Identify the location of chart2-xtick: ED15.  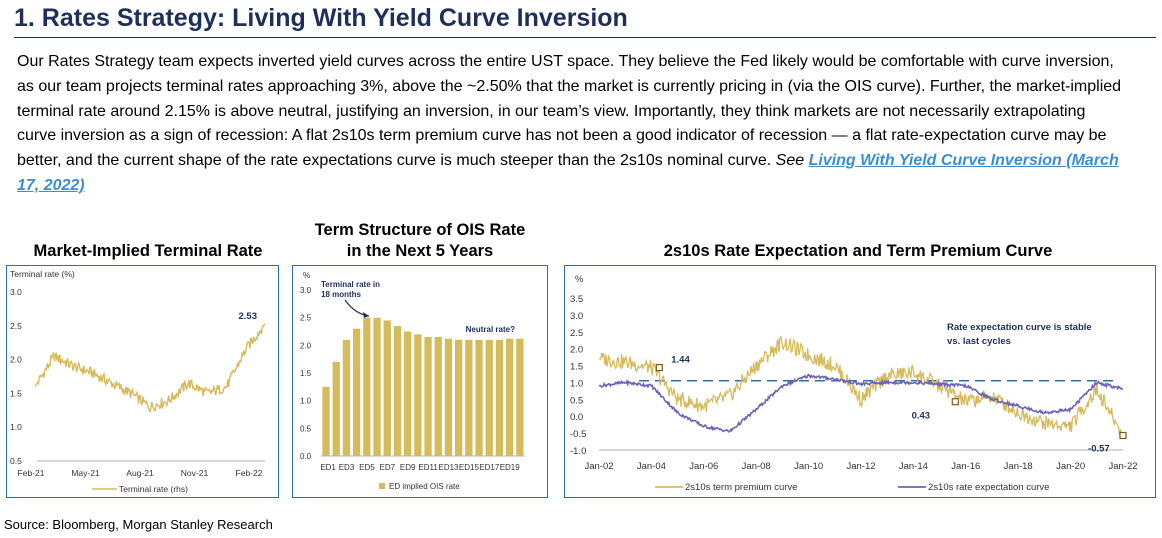
(469, 467).